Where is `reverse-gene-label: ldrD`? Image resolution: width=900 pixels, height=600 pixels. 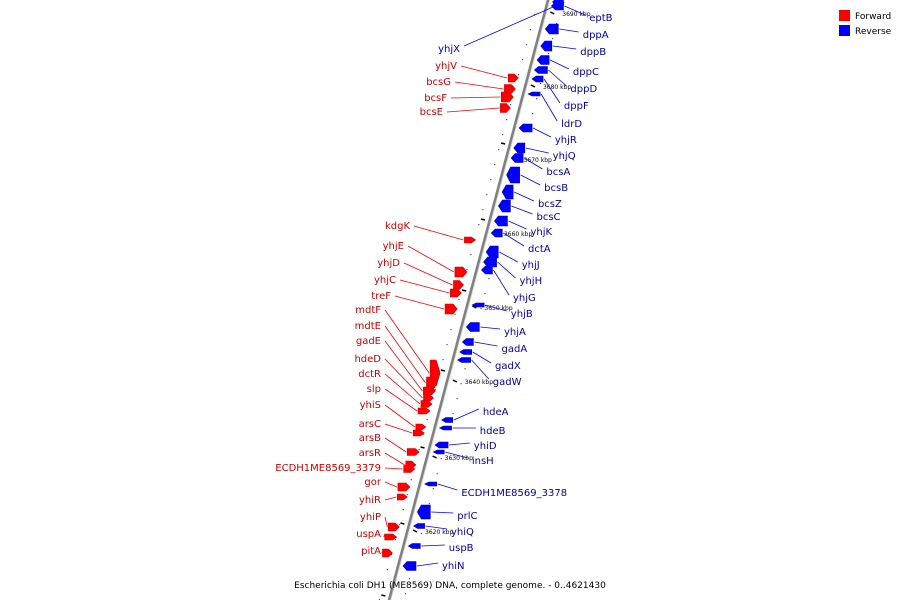 reverse-gene-label: ldrD is located at coordinates (571, 124).